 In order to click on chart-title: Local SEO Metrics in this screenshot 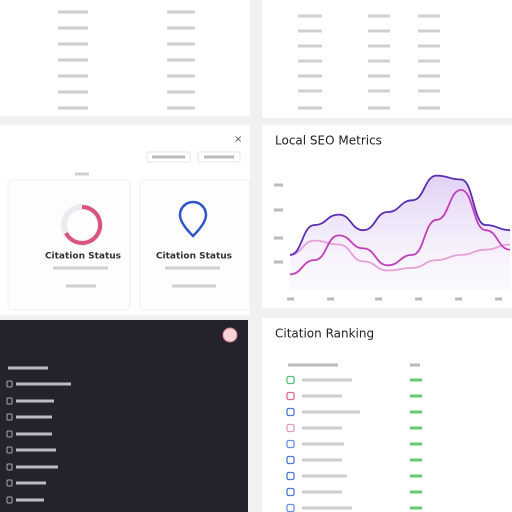, I will do `click(328, 141)`.